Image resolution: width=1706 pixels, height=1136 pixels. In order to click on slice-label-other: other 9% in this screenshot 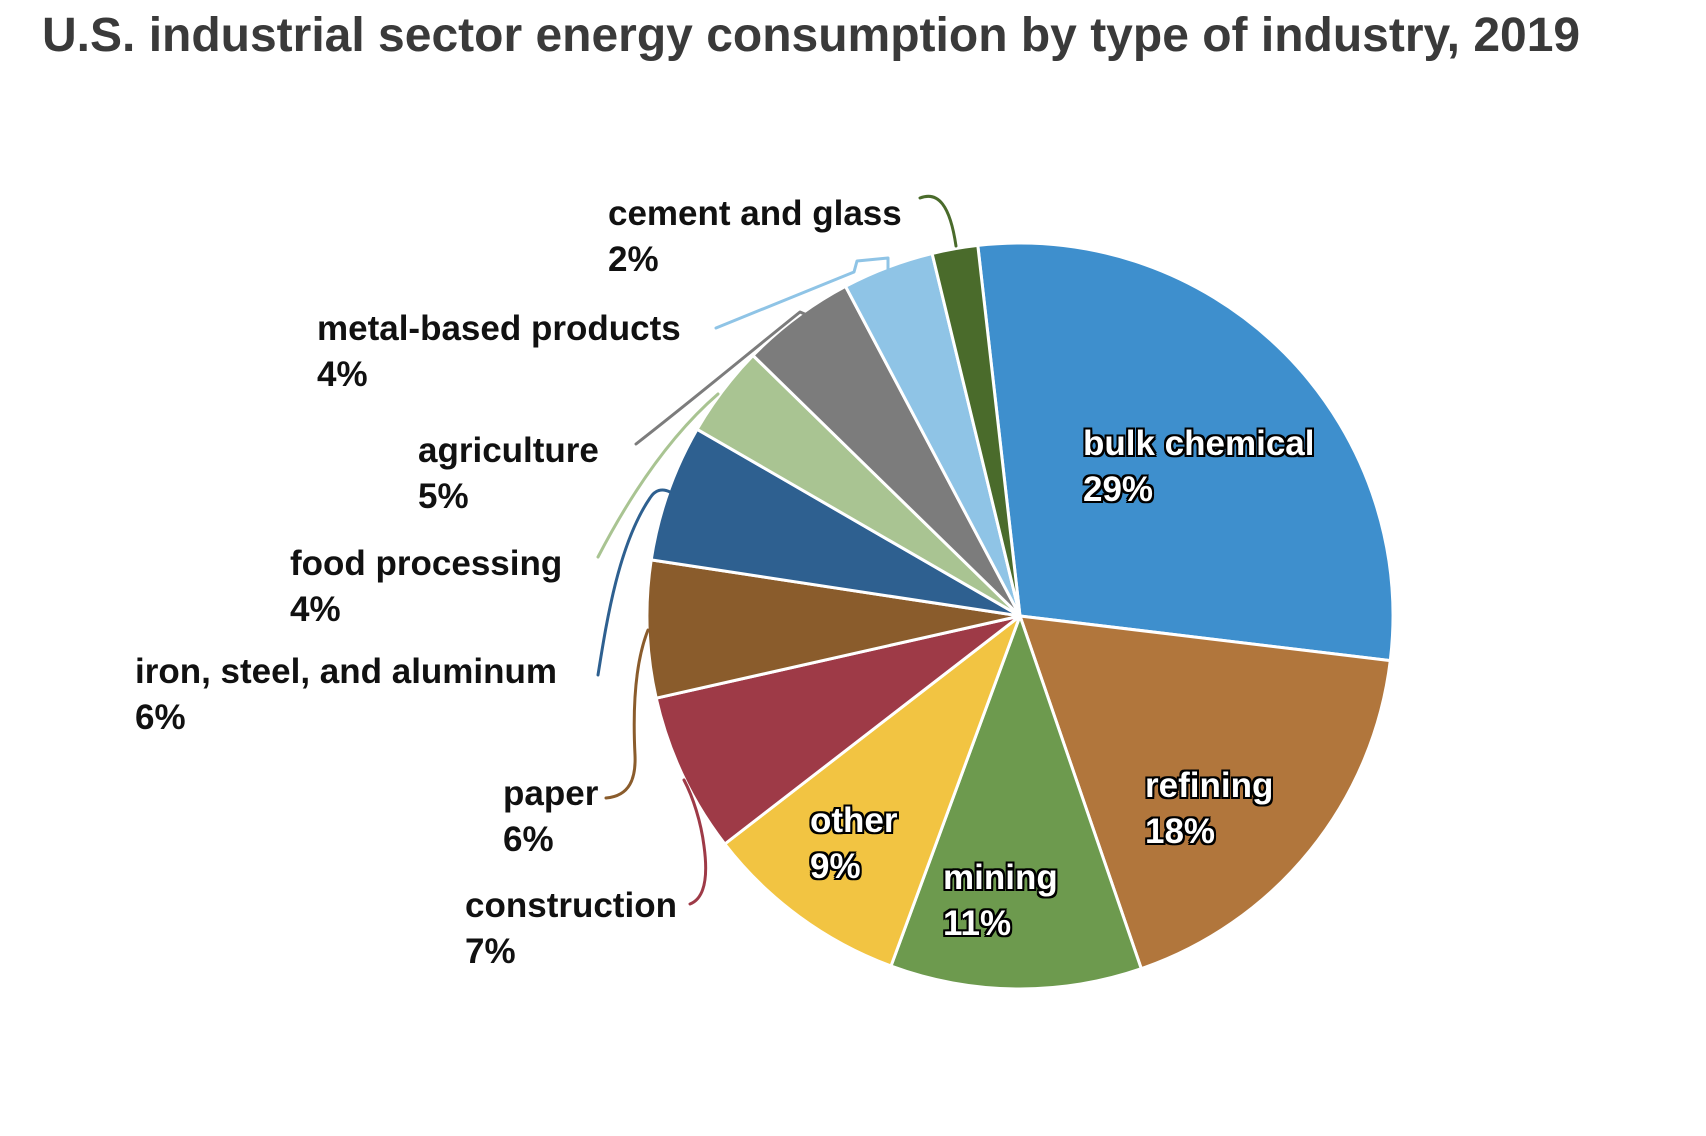, I will do `click(854, 844)`.